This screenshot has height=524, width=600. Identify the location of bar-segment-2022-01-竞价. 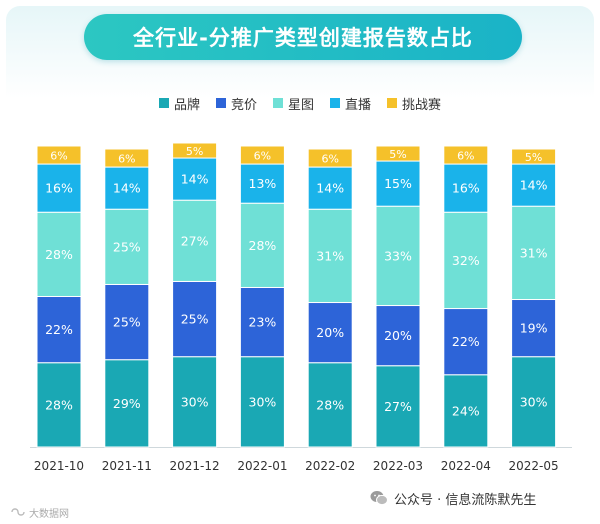
(262, 322).